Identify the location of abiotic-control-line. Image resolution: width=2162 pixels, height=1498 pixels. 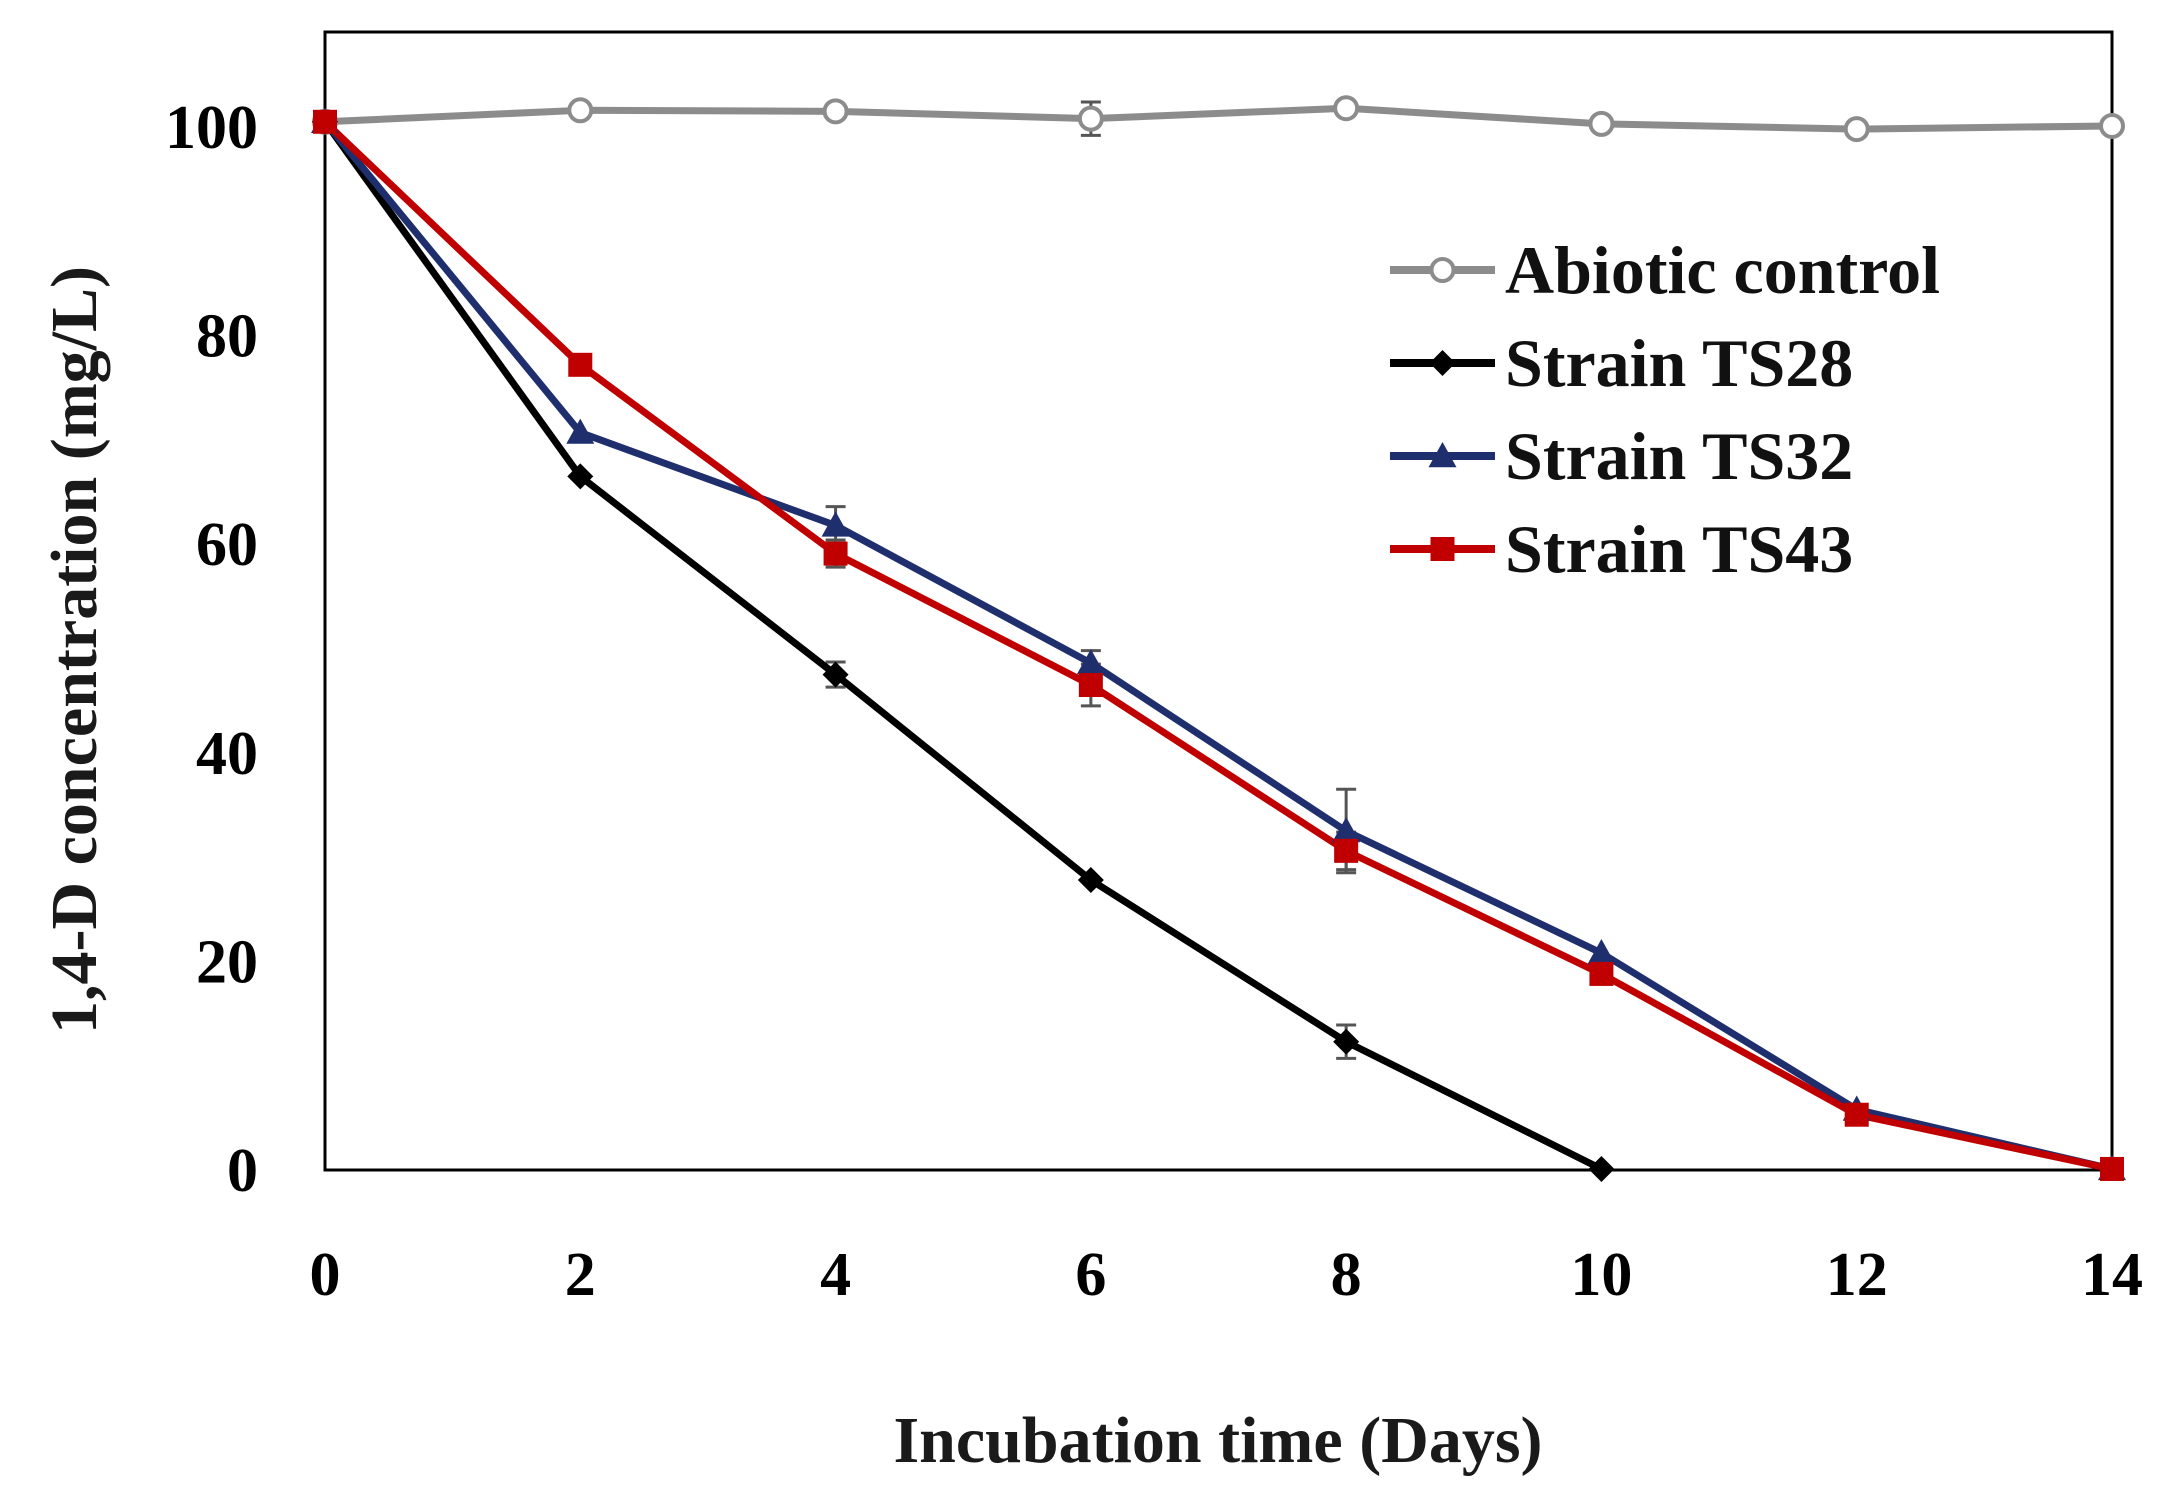
(1218, 118).